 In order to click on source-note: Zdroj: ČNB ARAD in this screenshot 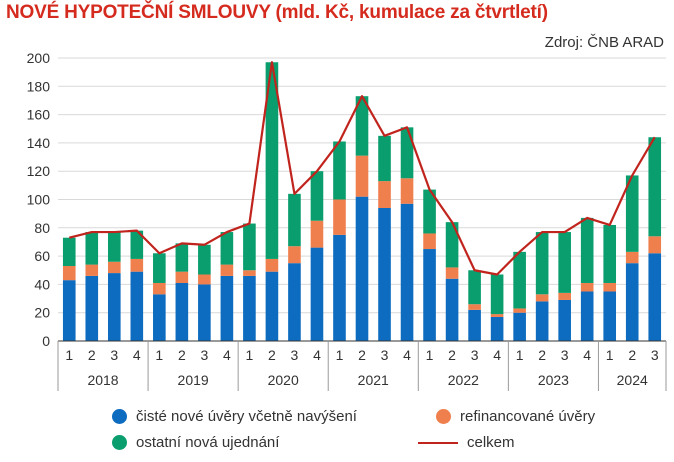, I will do `click(604, 42)`.